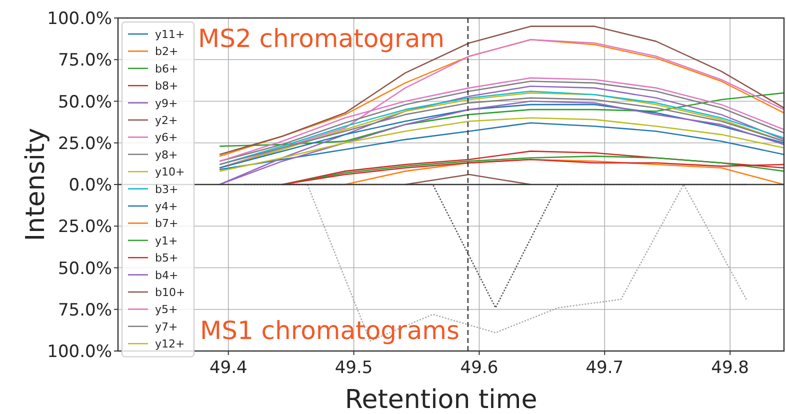 The height and width of the screenshot is (414, 786). I want to click on legend-label: b5+, so click(166, 258).